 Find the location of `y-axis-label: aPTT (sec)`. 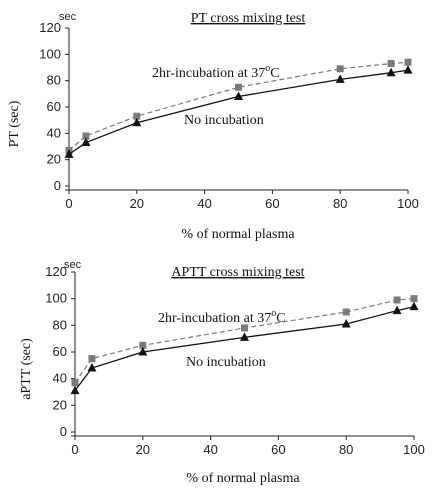

y-axis-label: aPTT (sec) is located at coordinates (26, 369).